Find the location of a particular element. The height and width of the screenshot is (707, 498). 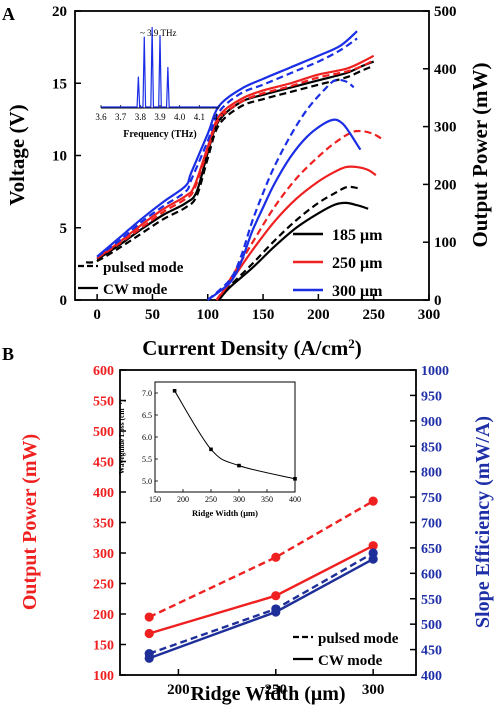

panel-a-series-300um-pulsed-right is located at coordinates (281, 189).